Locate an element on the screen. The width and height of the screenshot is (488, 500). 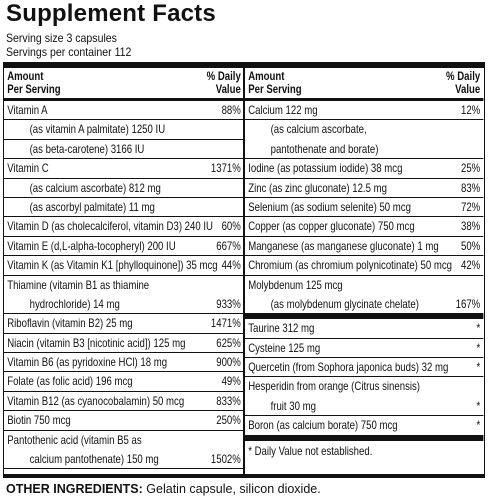
source-row: (as vitamin A palmitate) 1250 IU is located at coordinates (124, 130).